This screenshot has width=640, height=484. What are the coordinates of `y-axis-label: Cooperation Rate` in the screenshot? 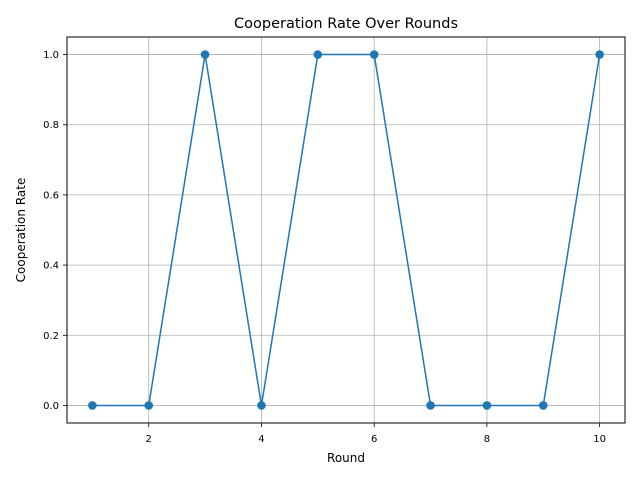 It's located at (21, 230).